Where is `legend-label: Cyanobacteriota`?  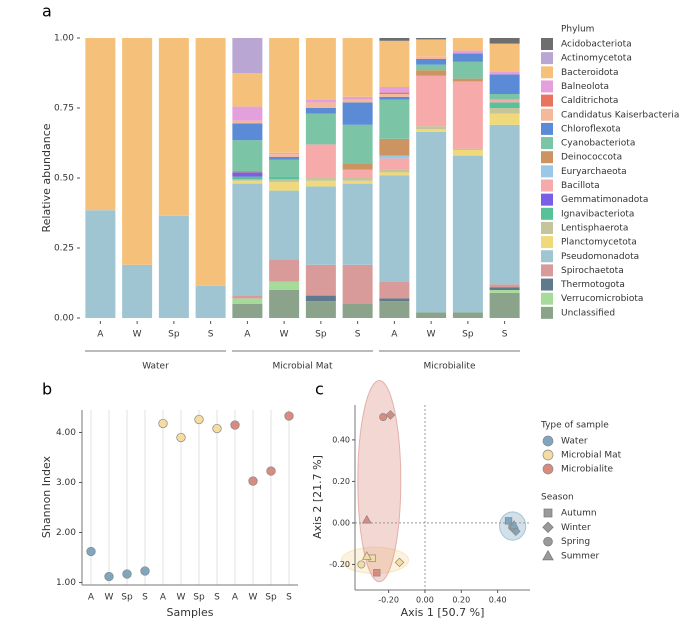
legend-label: Cyanobacteriota is located at coordinates (598, 144).